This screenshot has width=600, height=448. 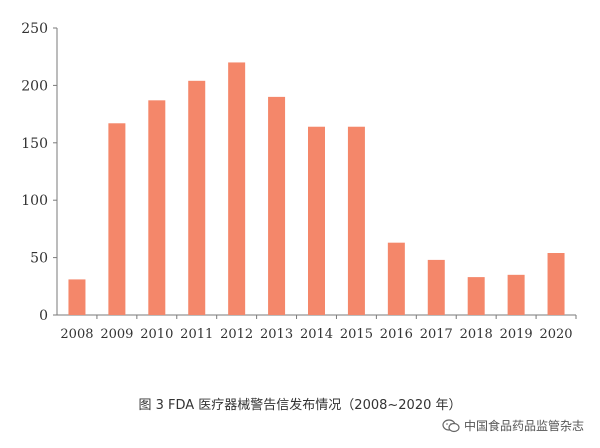 I want to click on bar-2013, so click(x=277, y=205).